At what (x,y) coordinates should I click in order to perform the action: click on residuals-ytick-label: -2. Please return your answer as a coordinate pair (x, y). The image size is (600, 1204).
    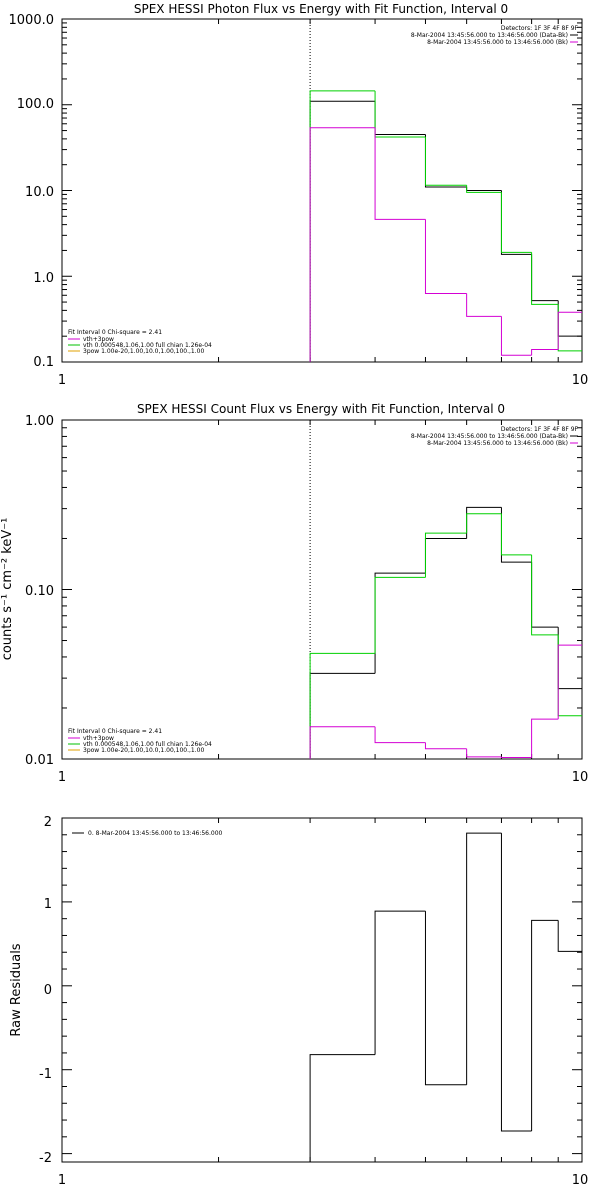
    Looking at the image, I should click on (45, 1158).